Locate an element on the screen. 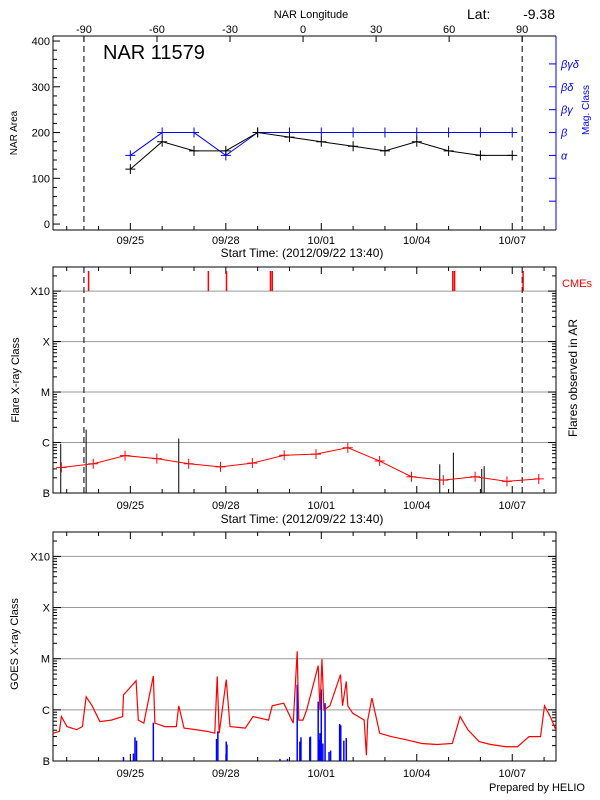 This screenshot has height=800, width=600. lat-value: -9.38 is located at coordinates (539, 14).